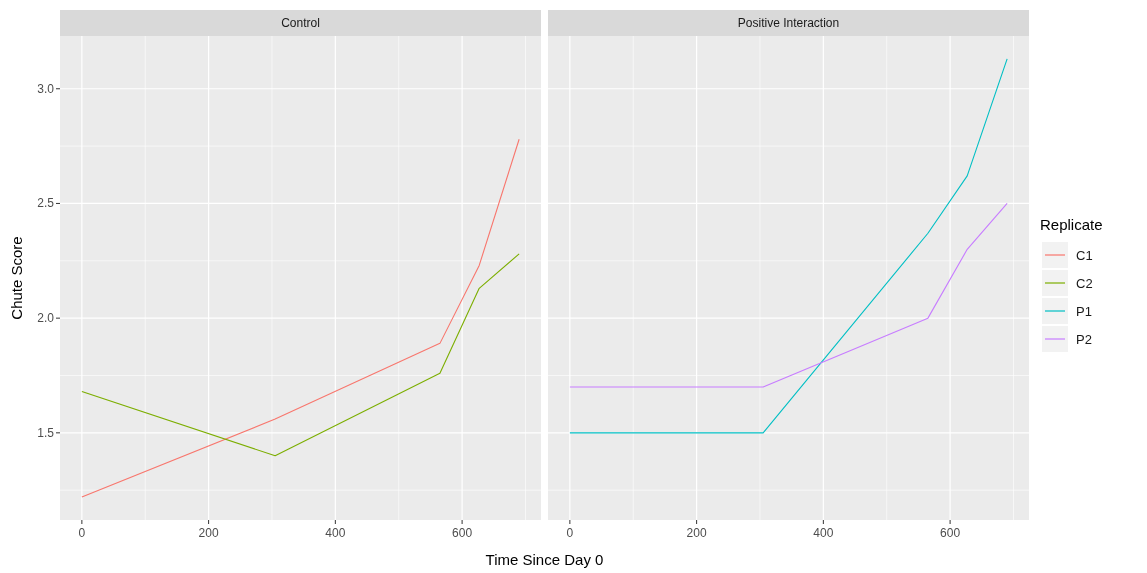  What do you see at coordinates (46, 432) in the screenshot?
I see `y-tick-label: 1.5` at bounding box center [46, 432].